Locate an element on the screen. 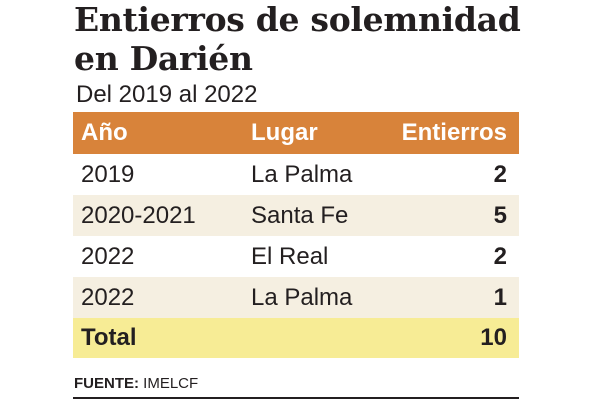 The width and height of the screenshot is (591, 400). header-year: Año is located at coordinates (104, 132).